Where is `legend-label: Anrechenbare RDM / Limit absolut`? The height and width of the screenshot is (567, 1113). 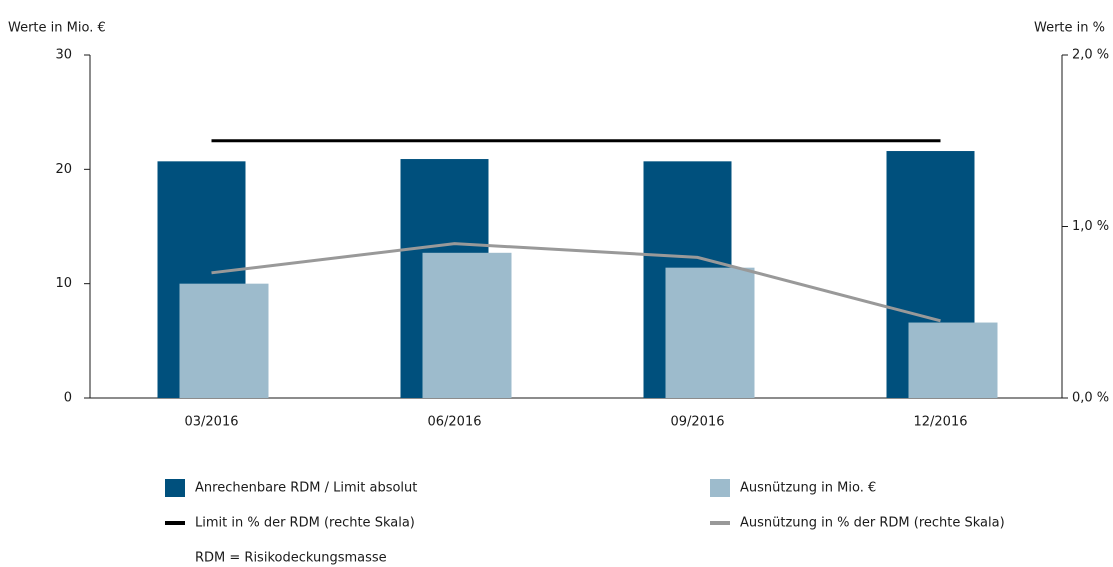 legend-label: Anrechenbare RDM / Limit absolut is located at coordinates (306, 488).